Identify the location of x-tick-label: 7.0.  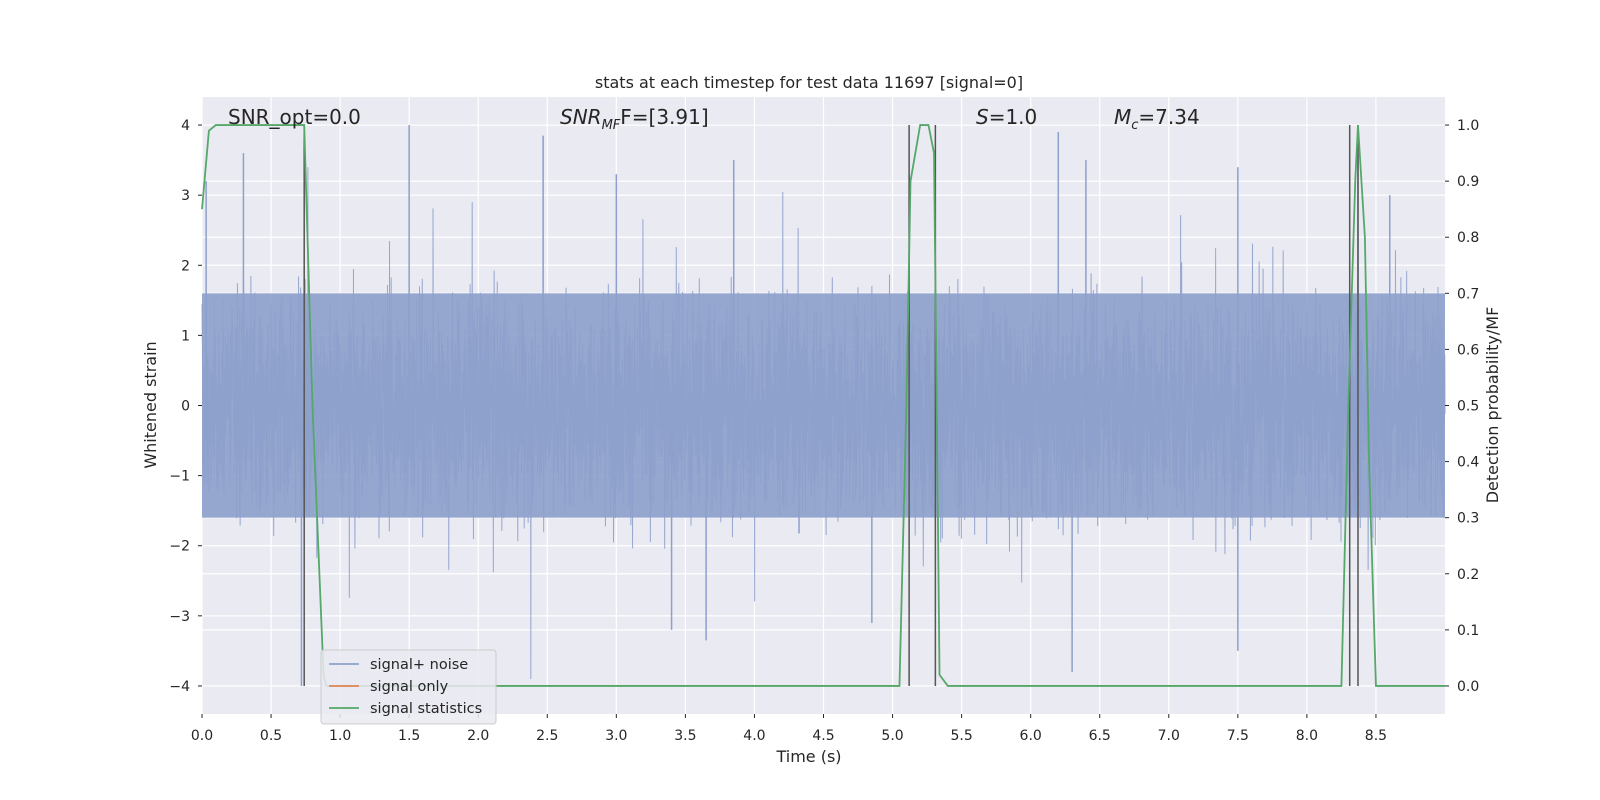
(1169, 736).